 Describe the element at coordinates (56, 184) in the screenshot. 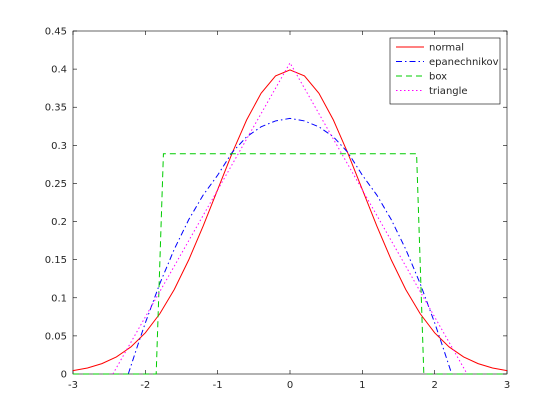

I see `y-tick-label: 0.25` at that location.